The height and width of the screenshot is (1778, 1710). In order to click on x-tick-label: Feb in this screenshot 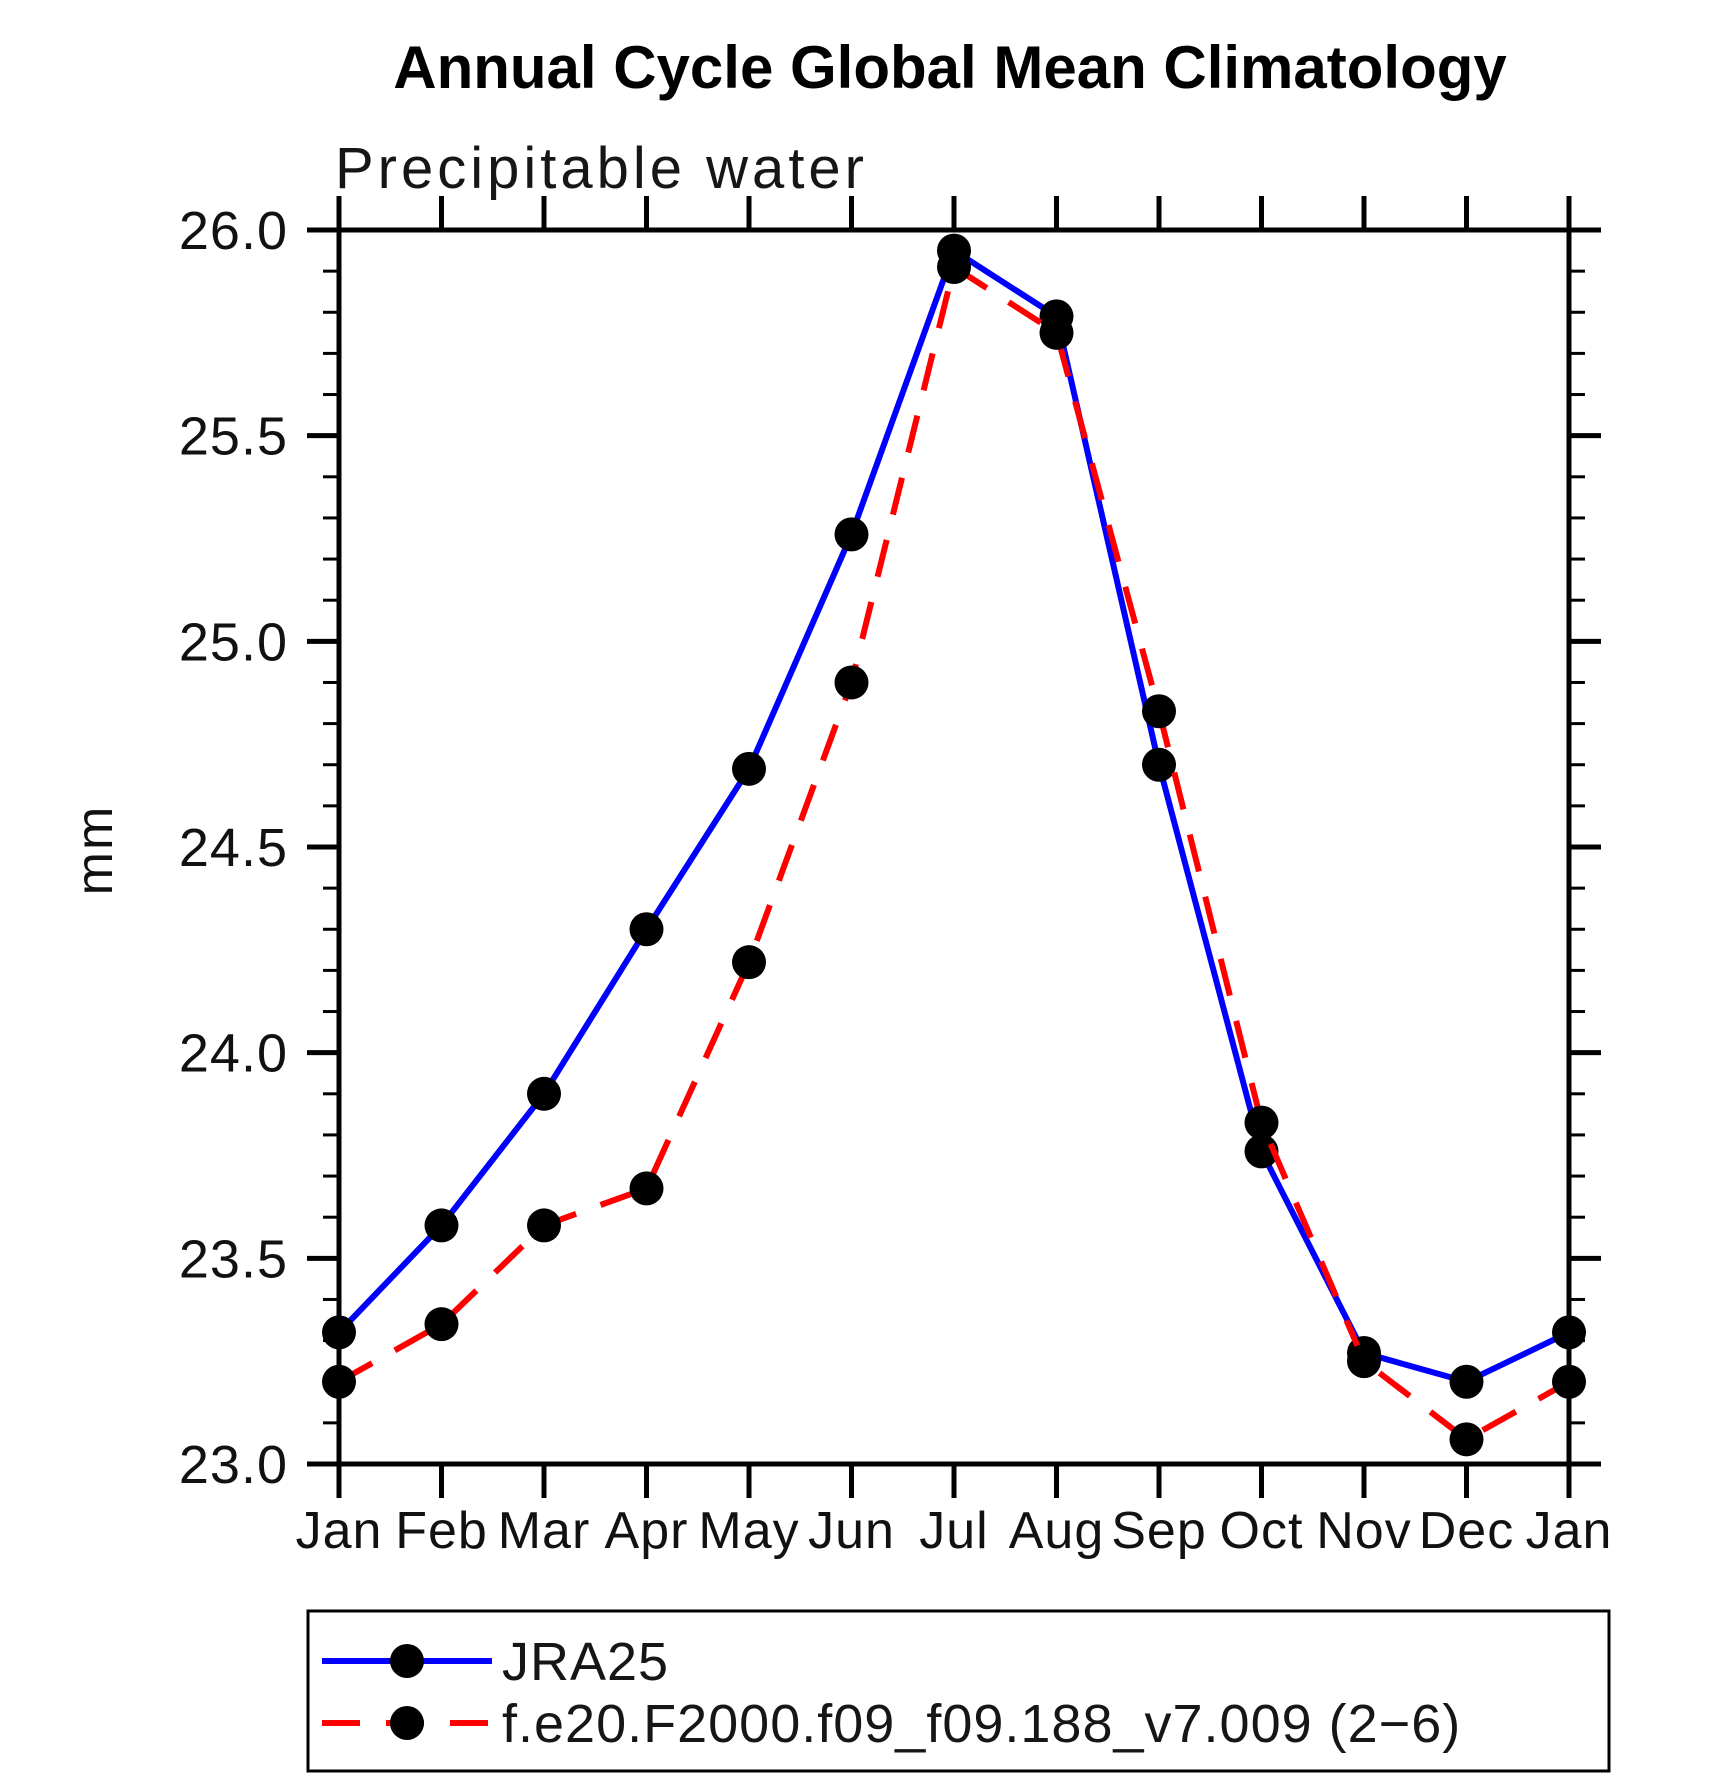, I will do `click(441, 1531)`.